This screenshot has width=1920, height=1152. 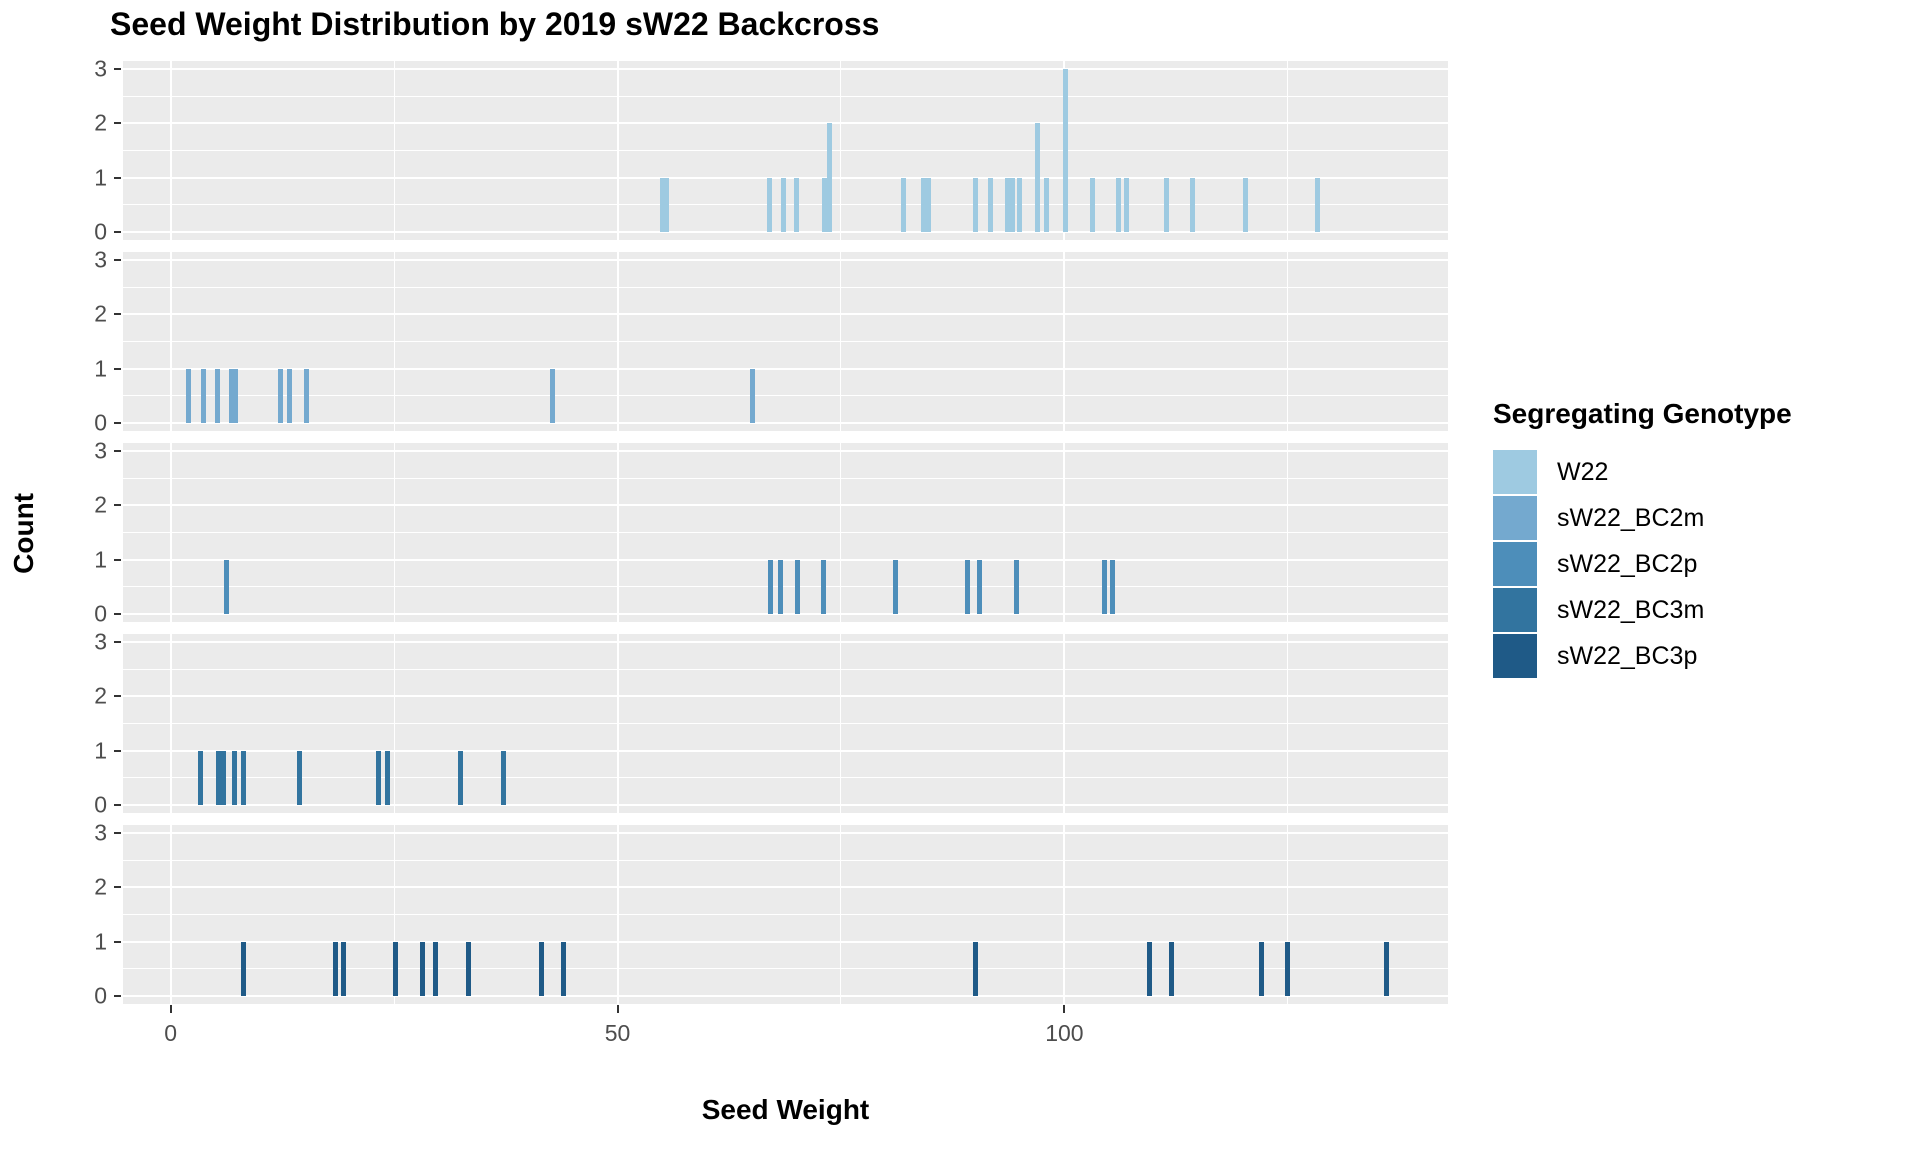 I want to click on y-tick-label: 1, so click(x=100, y=941).